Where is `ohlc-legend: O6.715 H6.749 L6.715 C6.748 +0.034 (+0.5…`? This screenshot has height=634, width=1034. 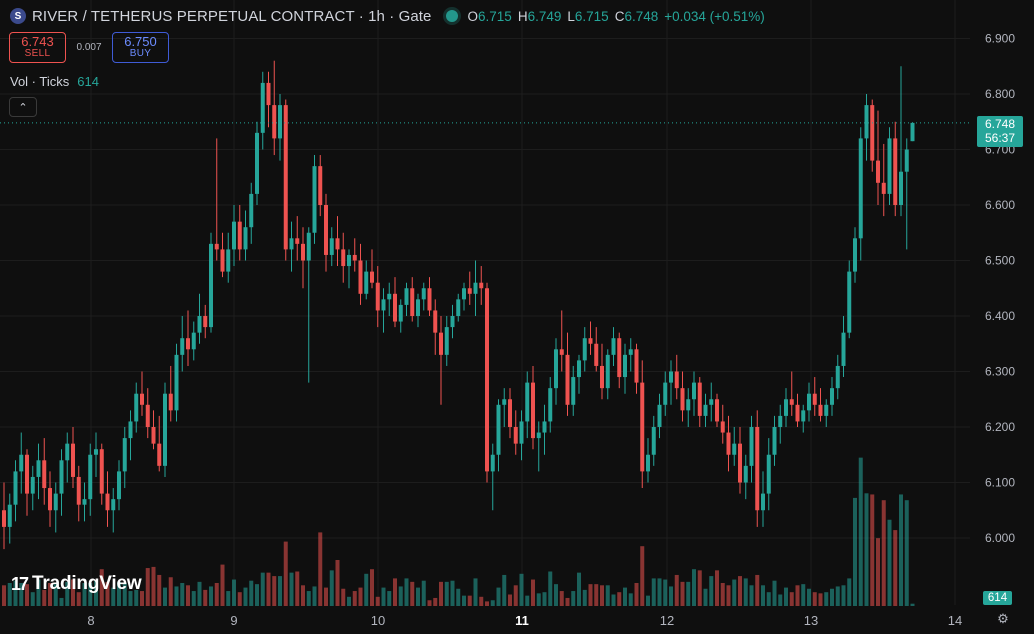
ohlc-legend: O6.715 H6.749 L6.715 C6.748 +0.034 (+0.5… is located at coordinates (616, 16).